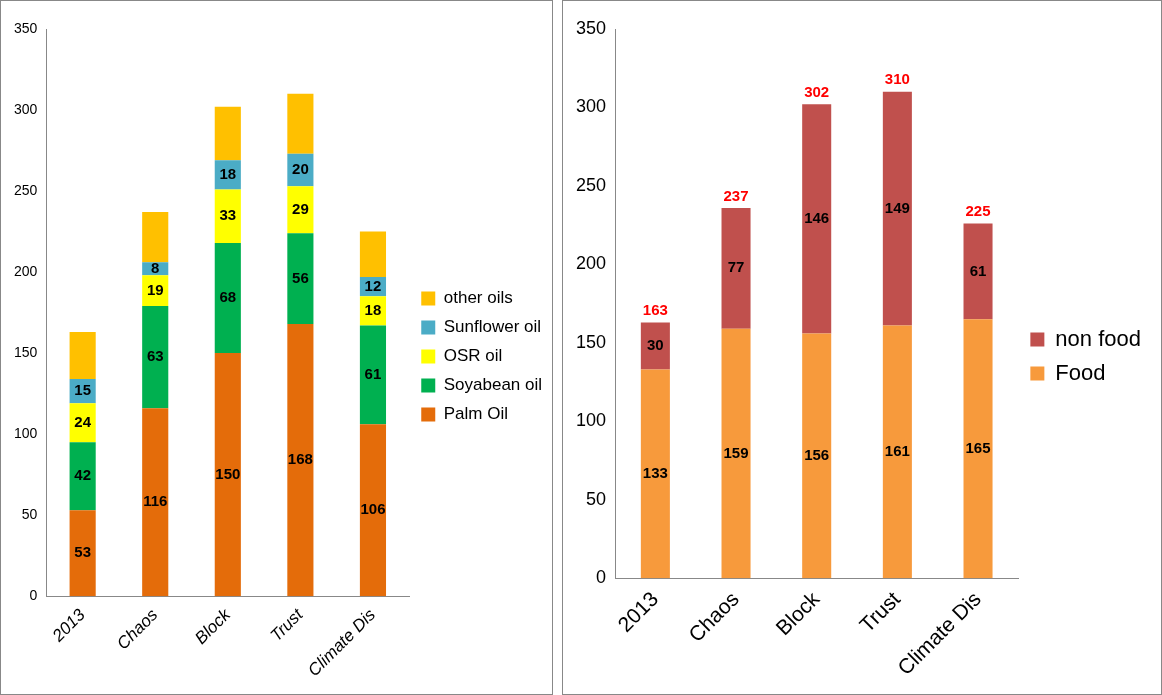 The image size is (1162, 695). I want to click on data-label: 19, so click(155, 289).